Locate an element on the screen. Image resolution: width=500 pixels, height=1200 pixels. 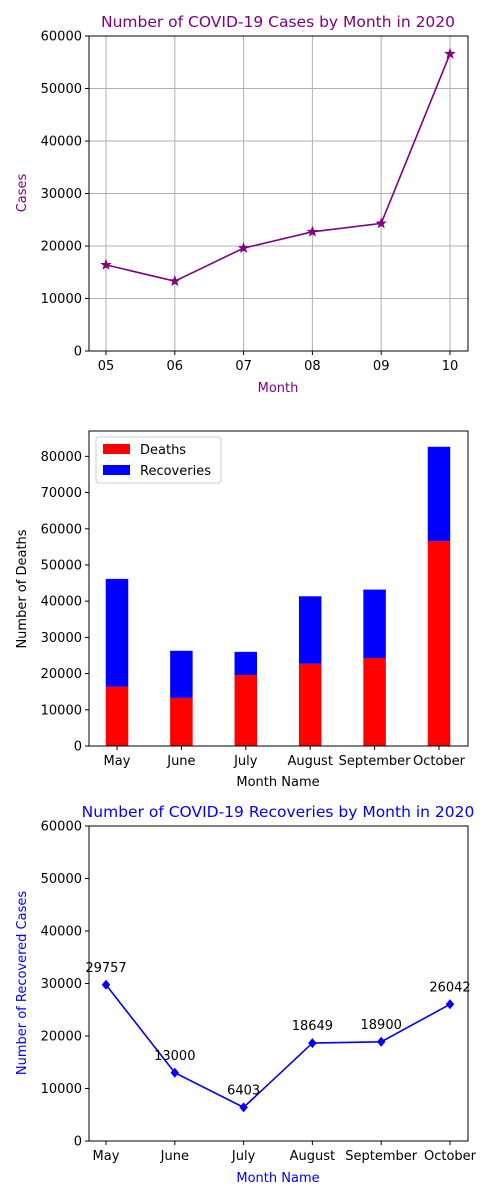
chart1-xtick-label: 10 is located at coordinates (450, 366).